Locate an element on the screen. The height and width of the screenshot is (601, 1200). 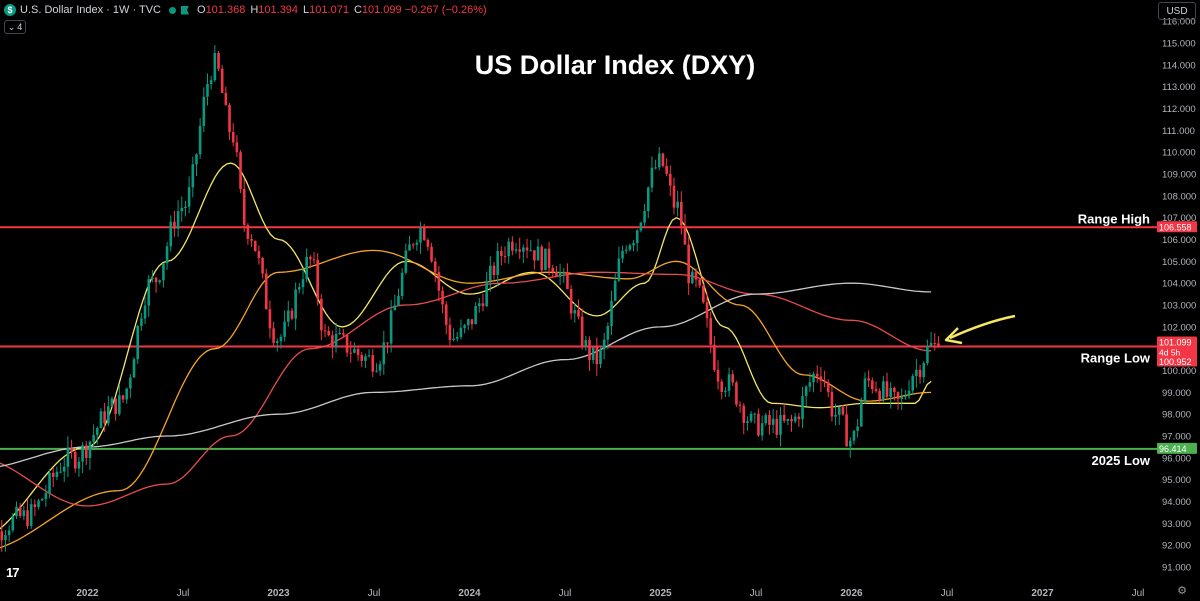
ohlc-low-value: 101.071 is located at coordinates (329, 10).